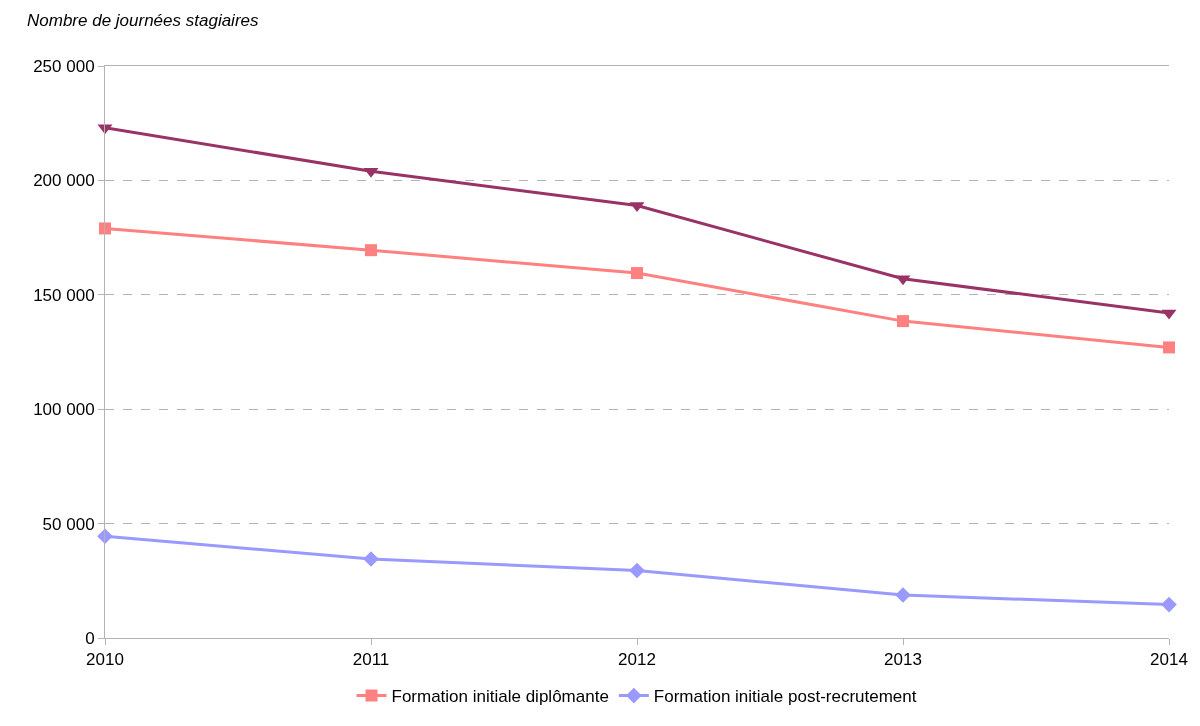 The width and height of the screenshot is (1200, 726). Describe the element at coordinates (64, 181) in the screenshot. I see `y-tick-label: 200 000` at that location.